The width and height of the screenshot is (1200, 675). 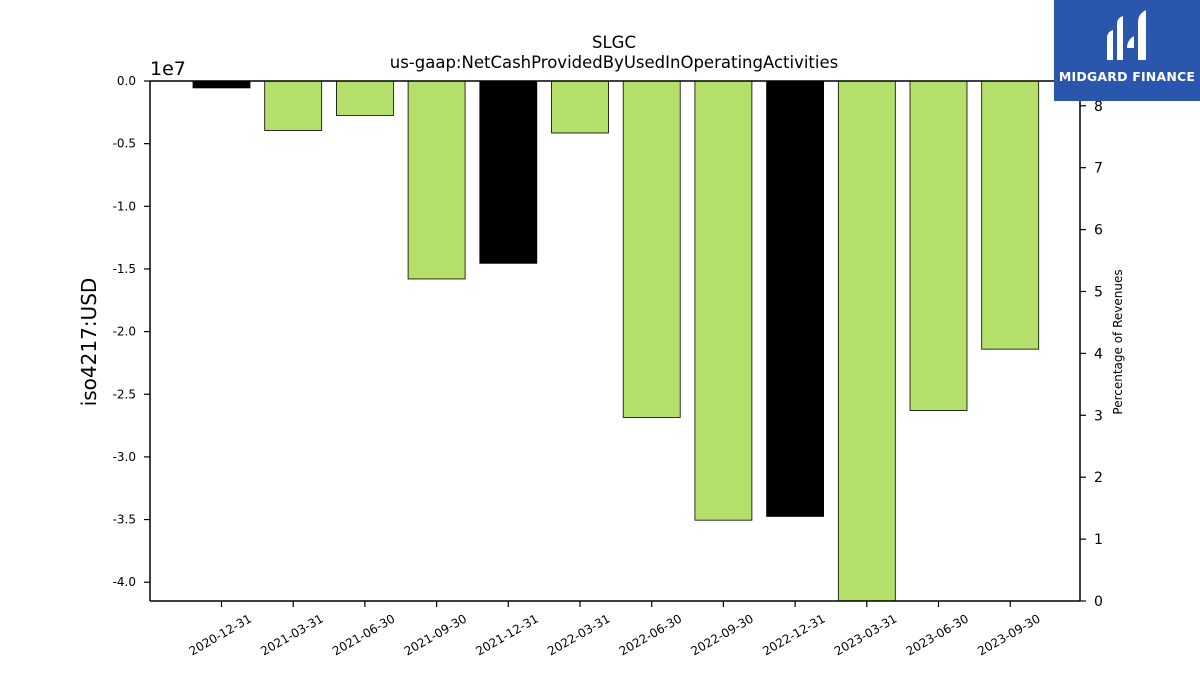 I want to click on chart-title: SLGC, so click(x=614, y=42).